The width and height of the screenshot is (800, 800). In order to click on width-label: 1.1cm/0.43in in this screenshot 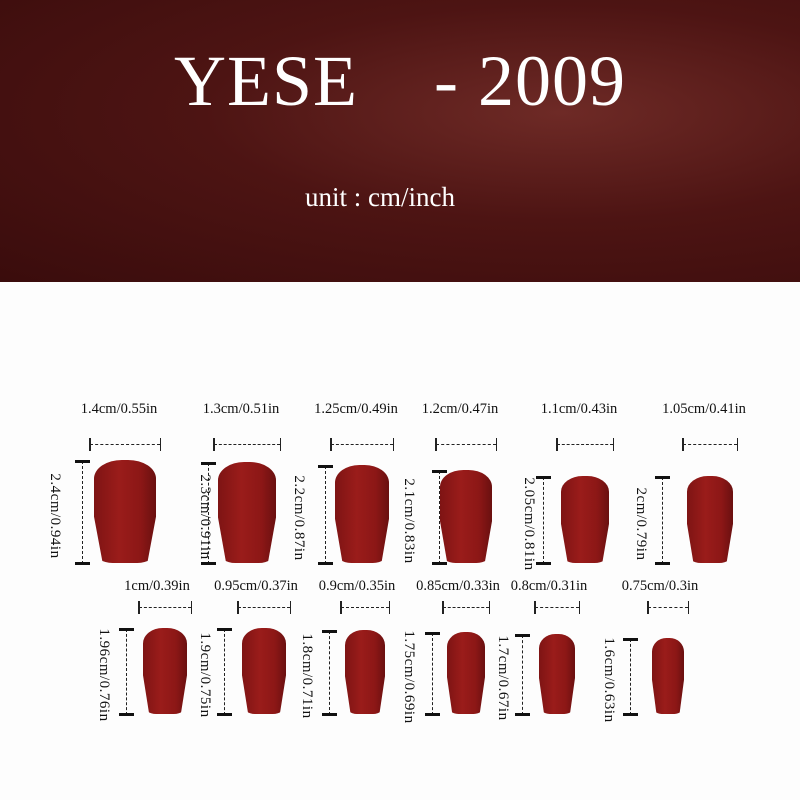, I will do `click(579, 409)`.